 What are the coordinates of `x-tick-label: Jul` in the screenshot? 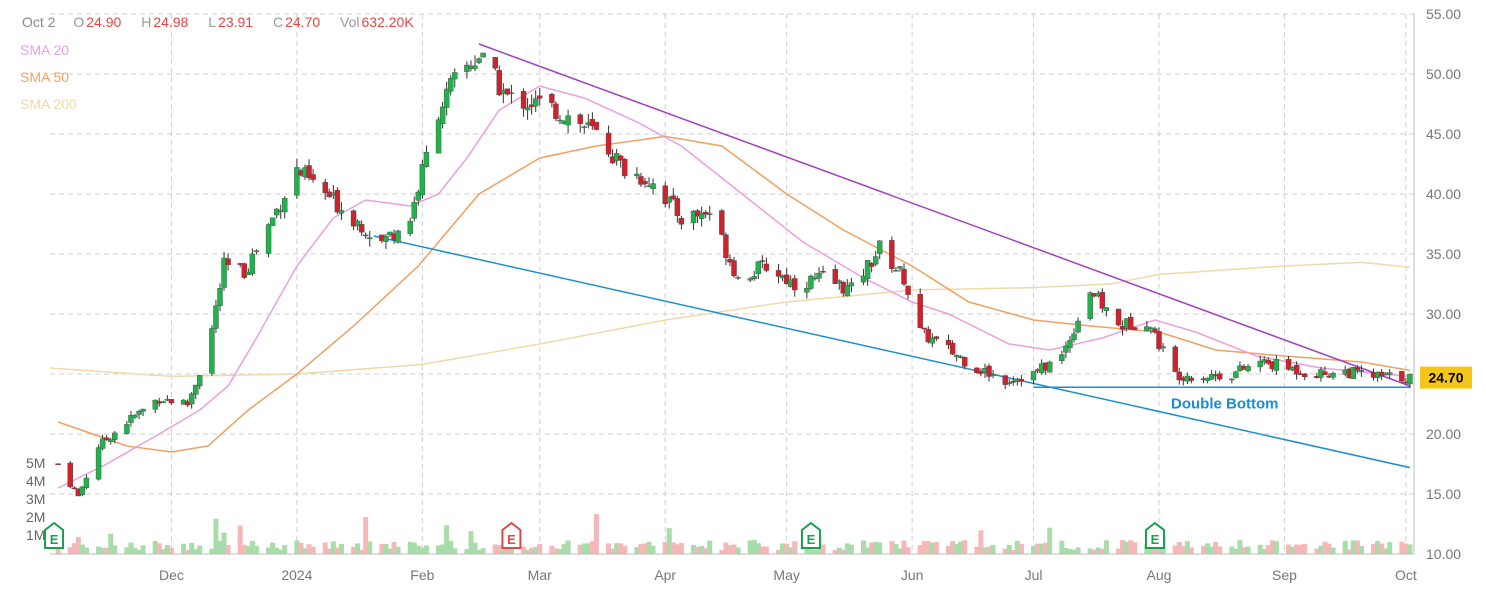 It's located at (1034, 575).